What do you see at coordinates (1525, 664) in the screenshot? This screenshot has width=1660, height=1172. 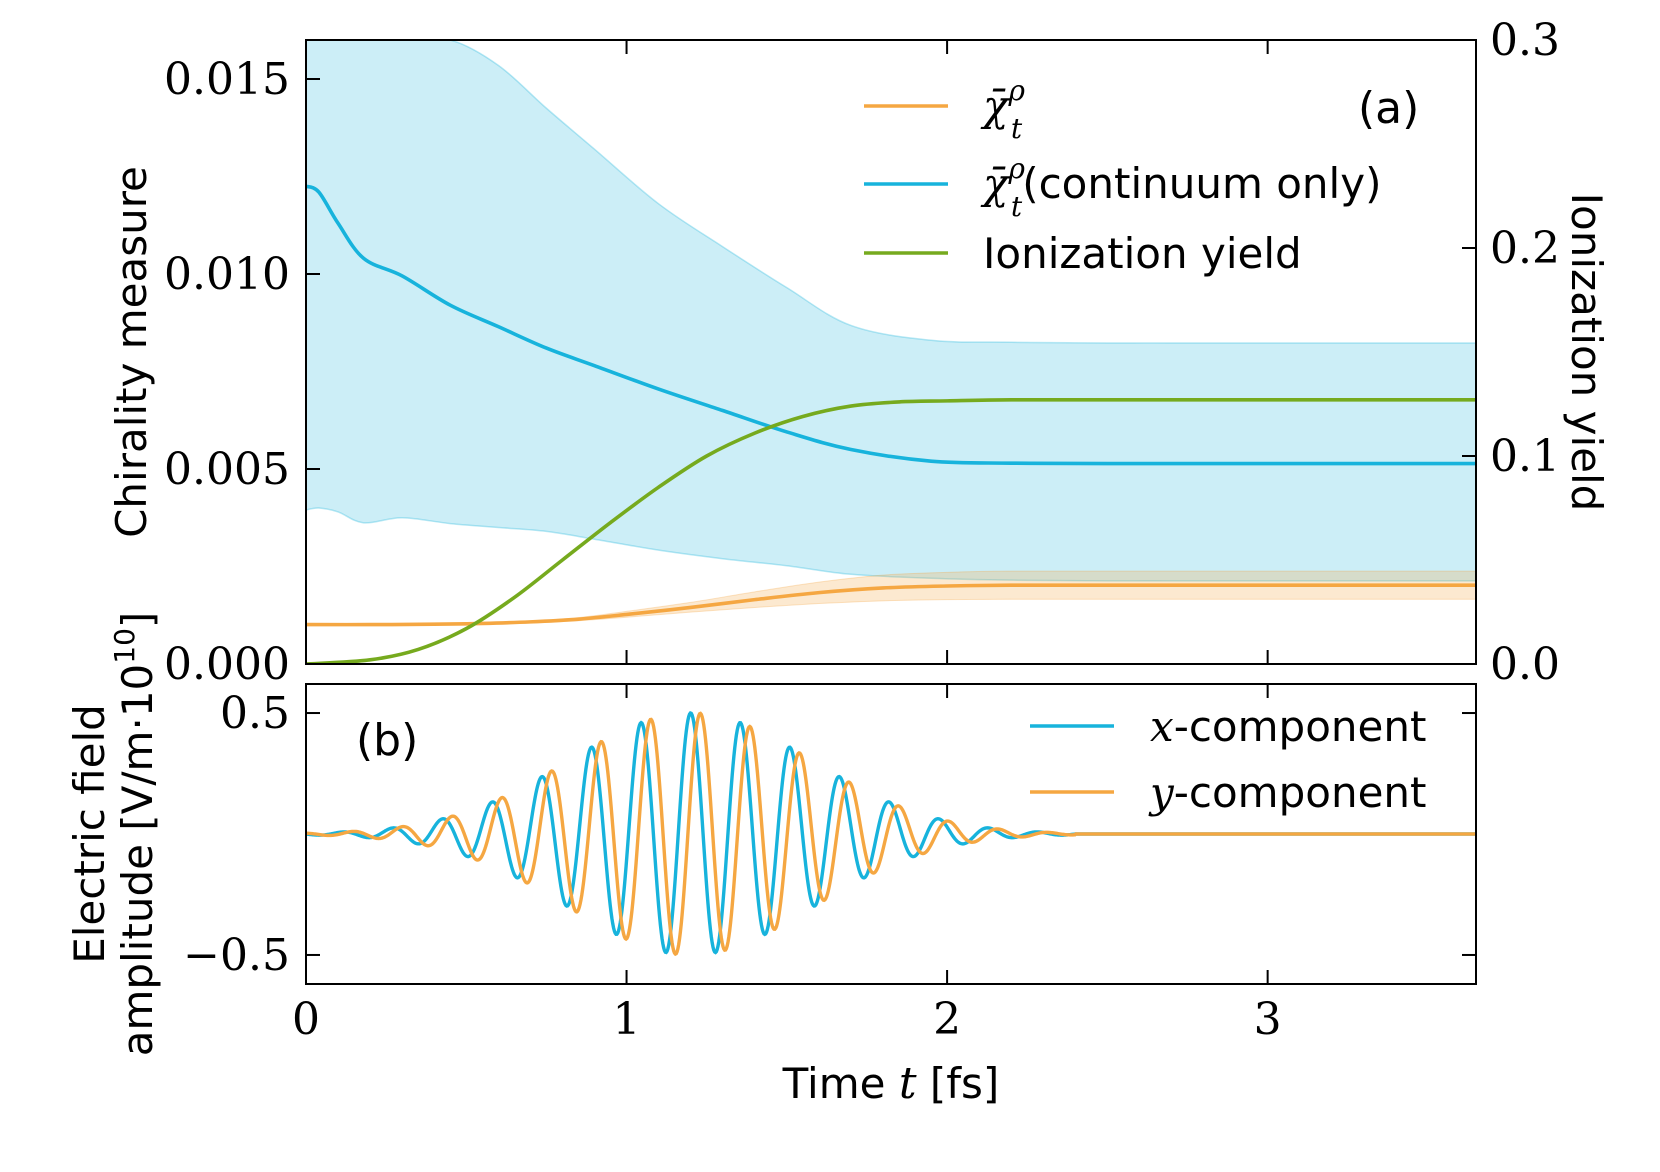 I see `y-right-tick-label: 0.0` at bounding box center [1525, 664].